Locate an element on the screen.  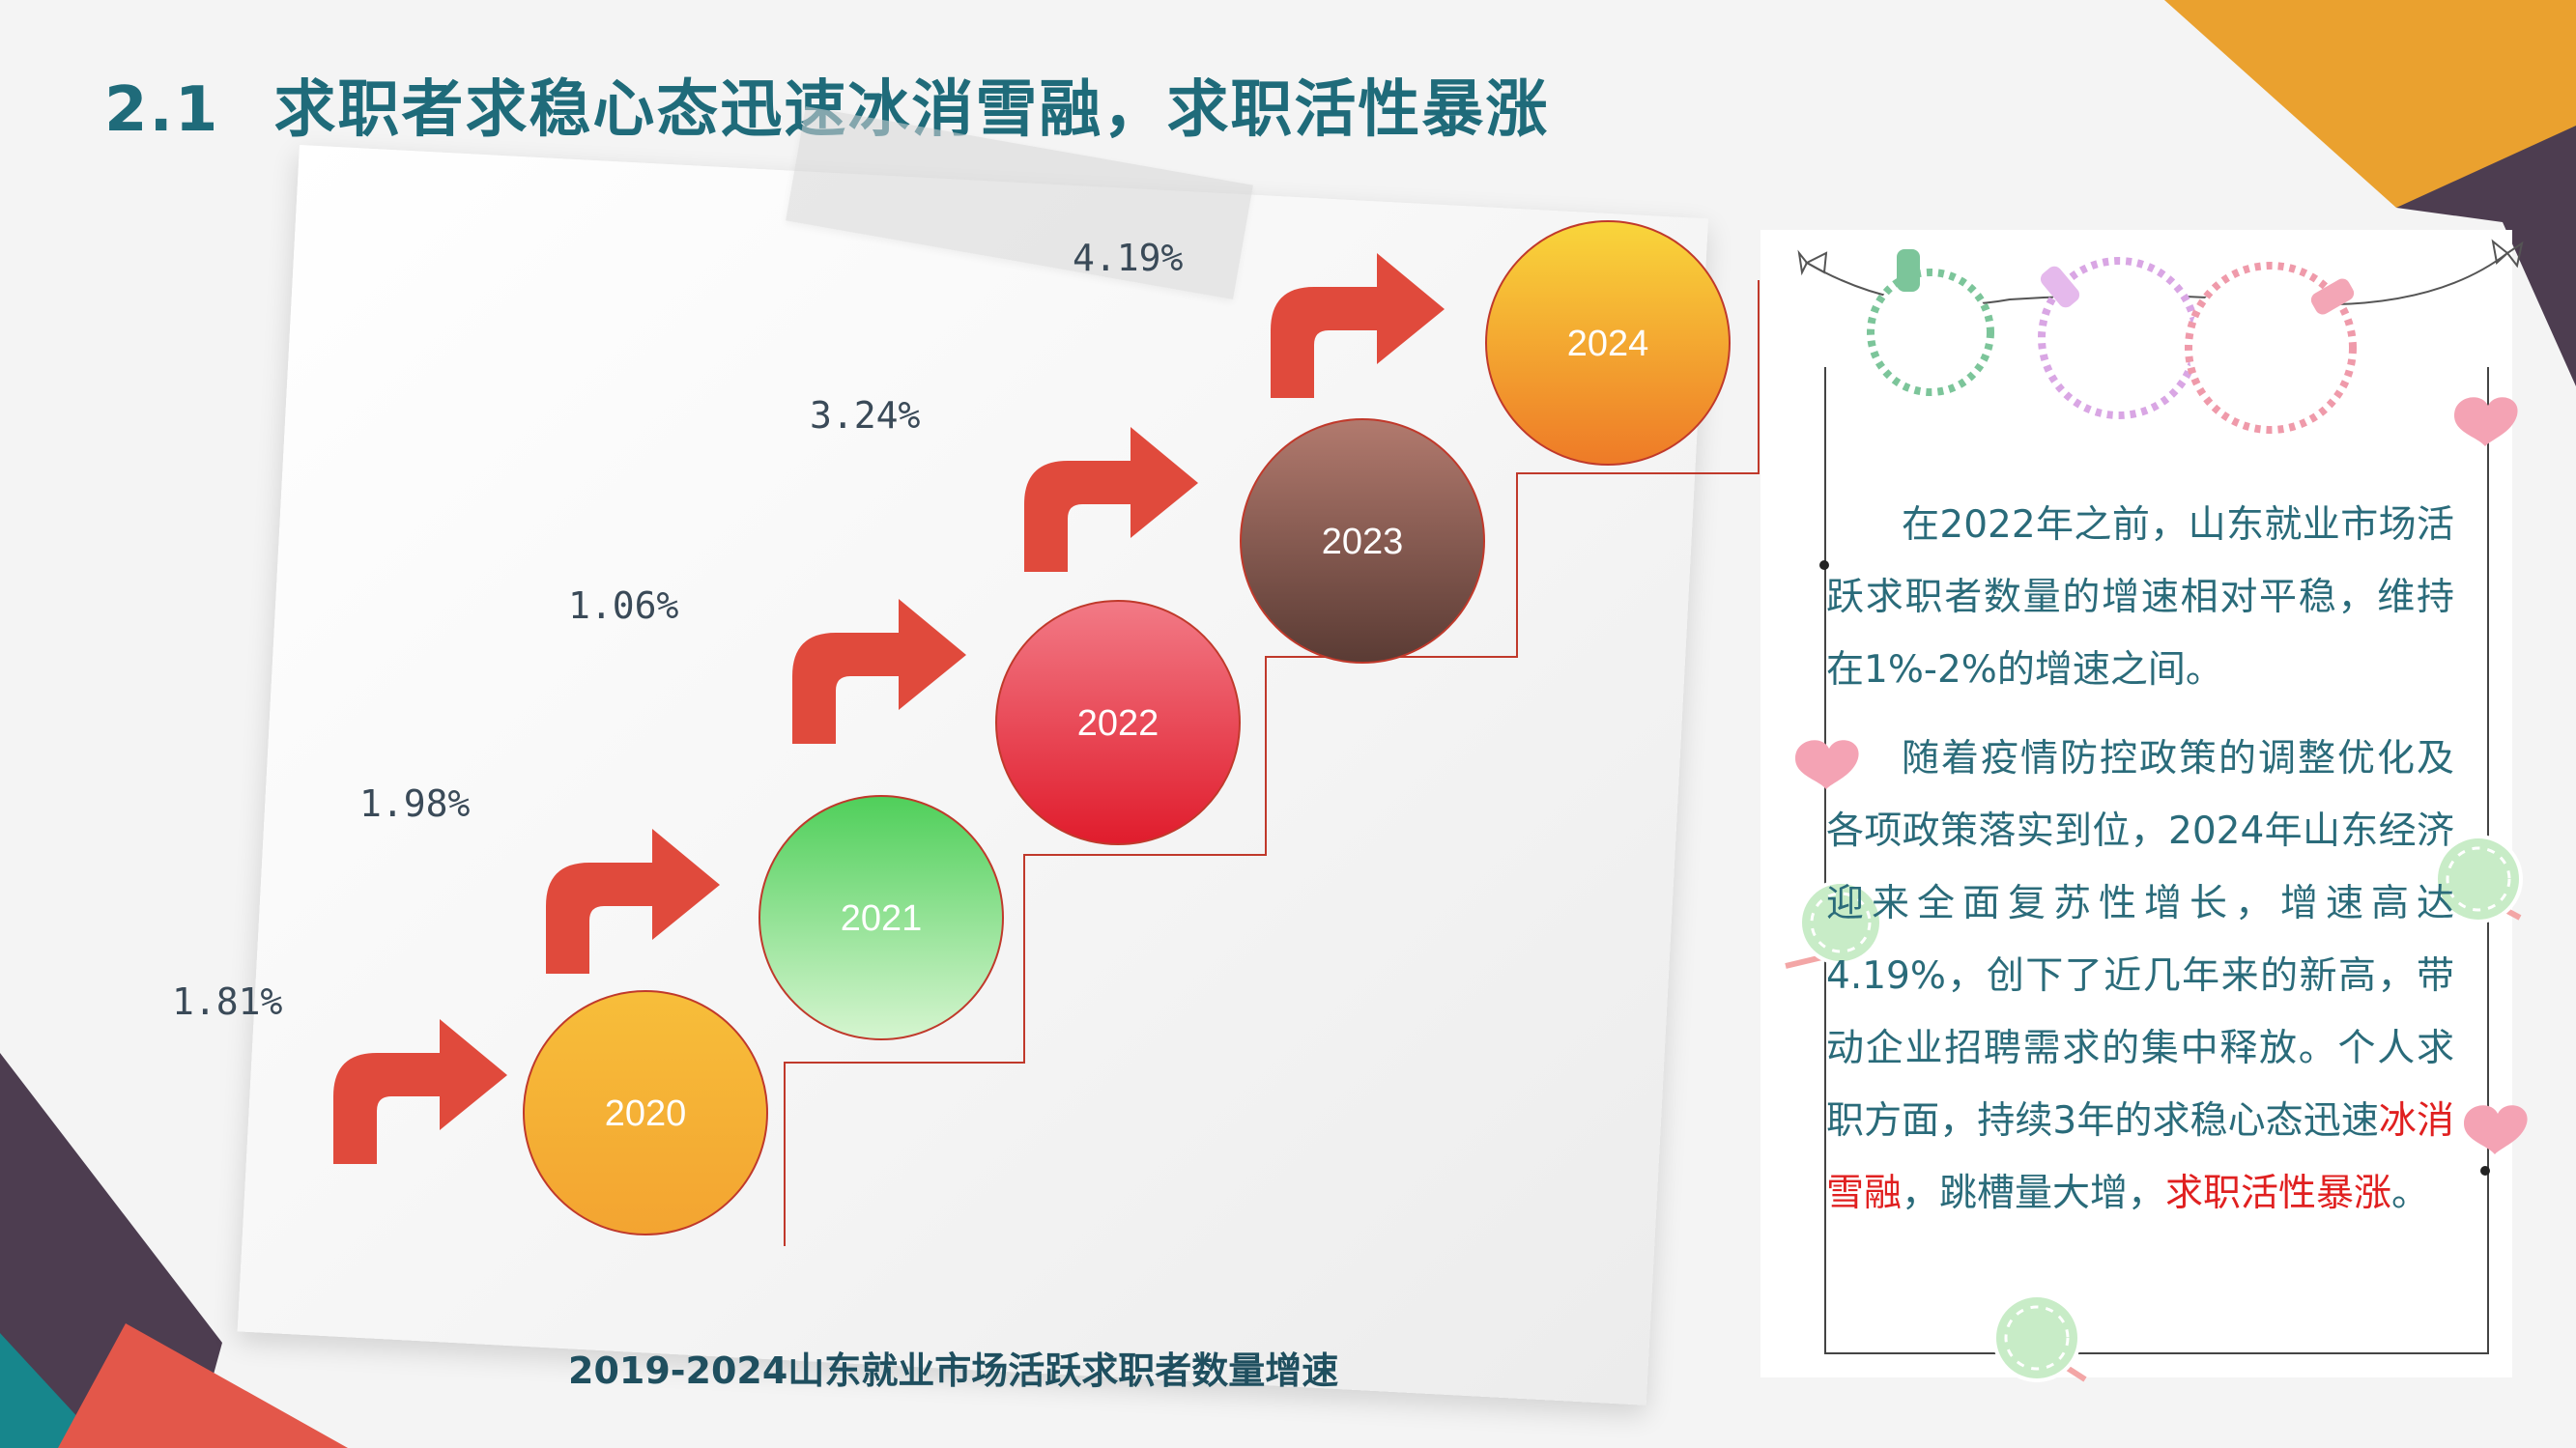
highlight-job-activity-surge: 求职活性暴涨 is located at coordinates (2279, 1193).